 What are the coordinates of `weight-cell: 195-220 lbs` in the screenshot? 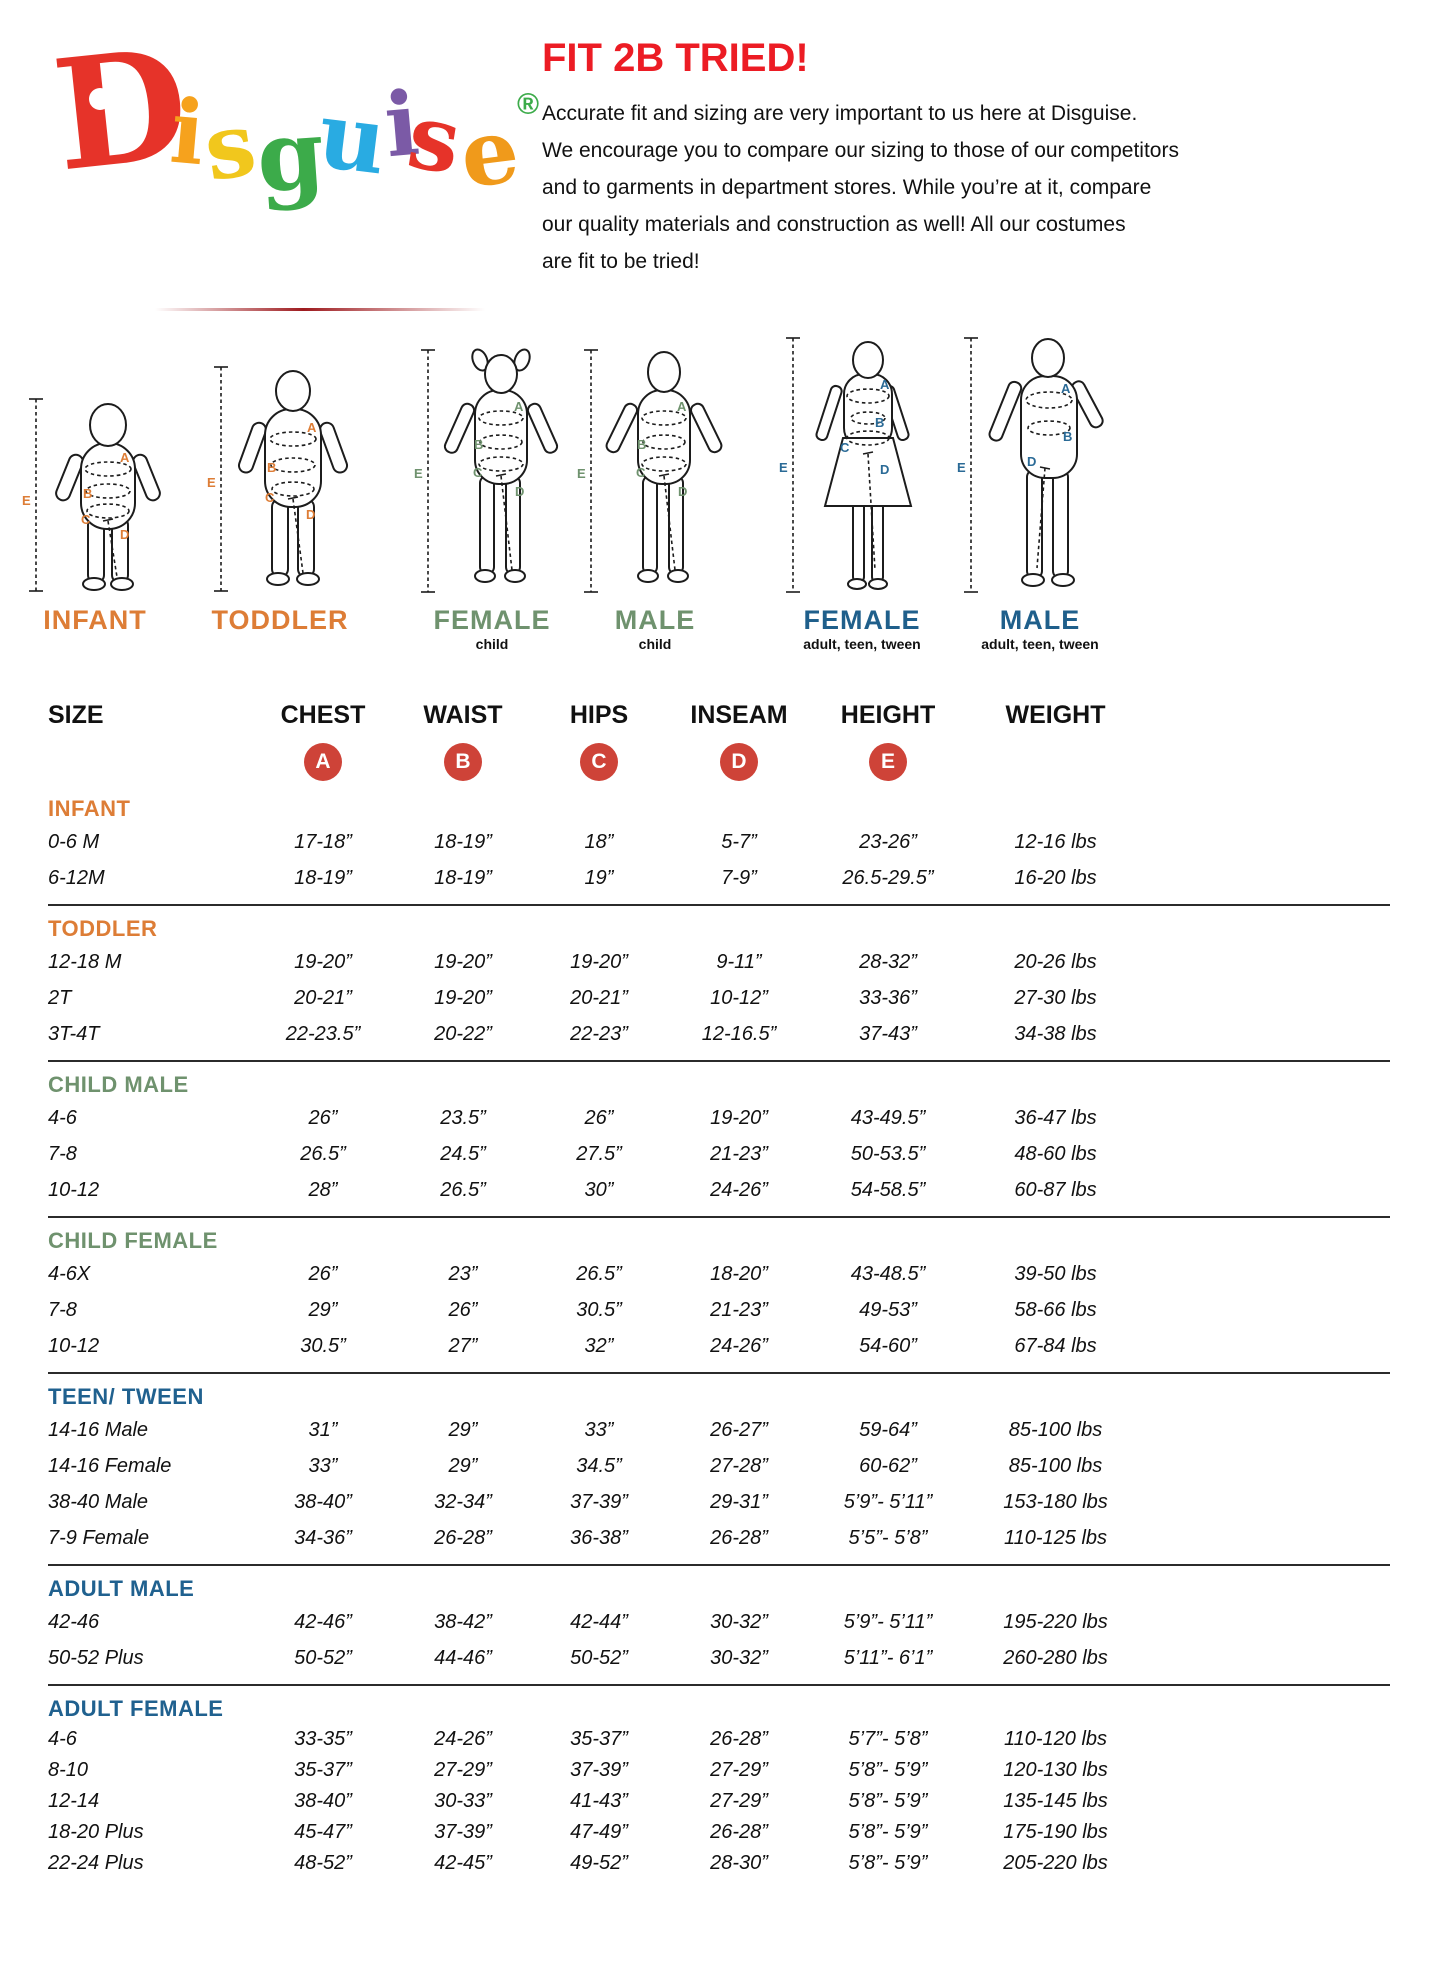 It's located at (1055, 1621).